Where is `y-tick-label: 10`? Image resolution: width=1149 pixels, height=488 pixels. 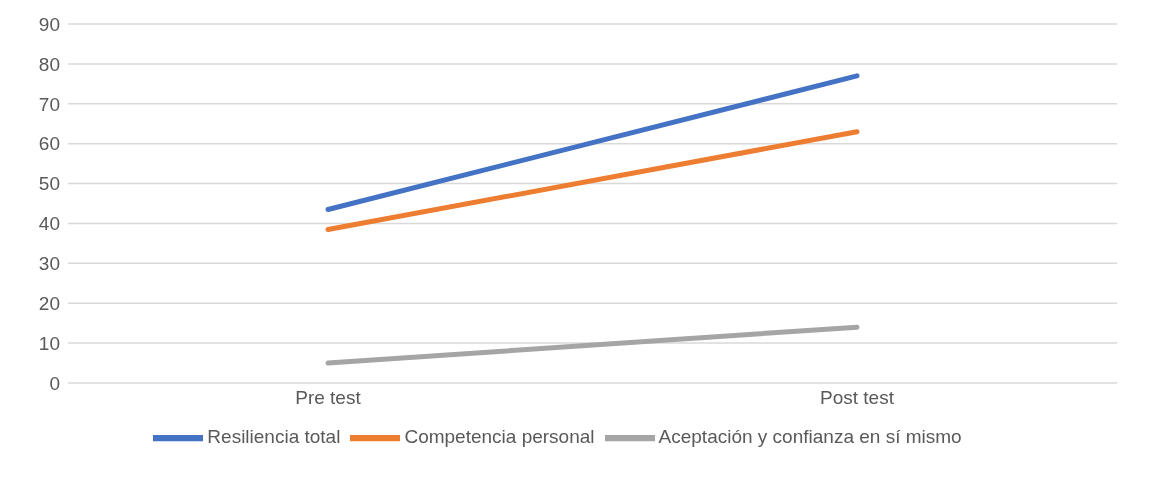
y-tick-label: 10 is located at coordinates (49, 343).